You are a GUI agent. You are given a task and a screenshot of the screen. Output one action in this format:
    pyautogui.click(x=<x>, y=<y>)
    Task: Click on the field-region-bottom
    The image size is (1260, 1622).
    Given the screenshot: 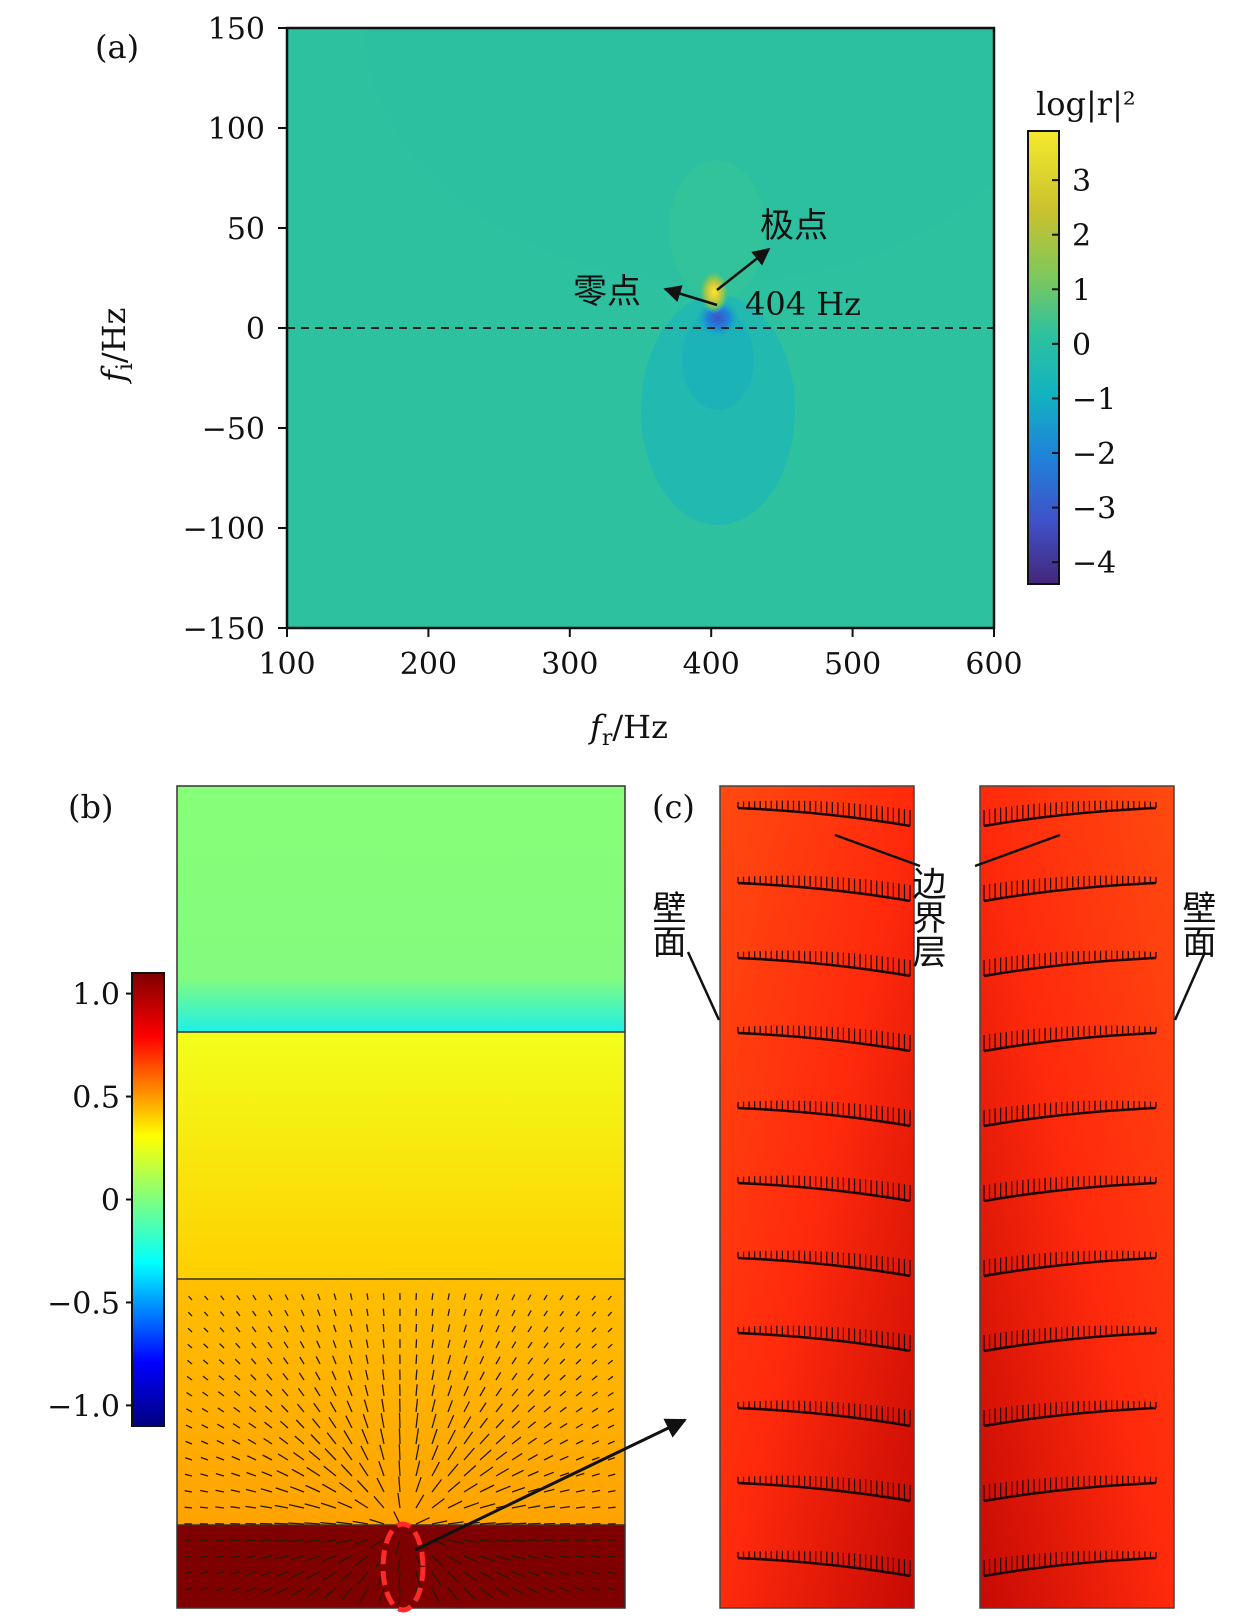 What is the action you would take?
    pyautogui.click(x=401, y=1566)
    